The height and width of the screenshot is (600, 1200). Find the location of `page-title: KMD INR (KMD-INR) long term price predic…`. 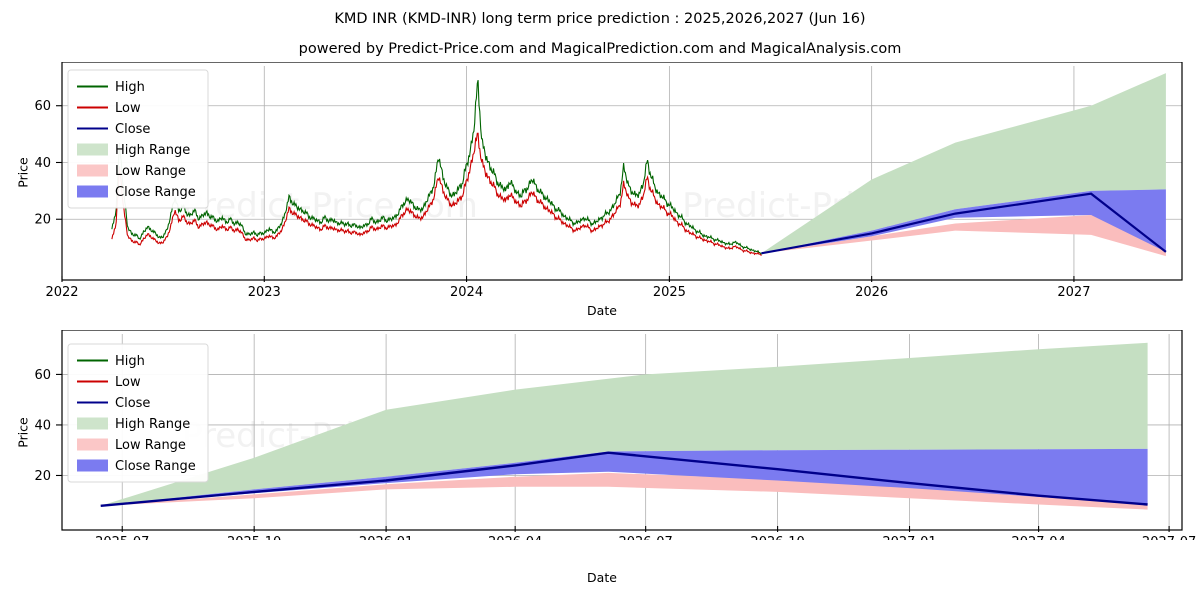

page-title: KMD INR (KMD-INR) long term price predic… is located at coordinates (600, 19).